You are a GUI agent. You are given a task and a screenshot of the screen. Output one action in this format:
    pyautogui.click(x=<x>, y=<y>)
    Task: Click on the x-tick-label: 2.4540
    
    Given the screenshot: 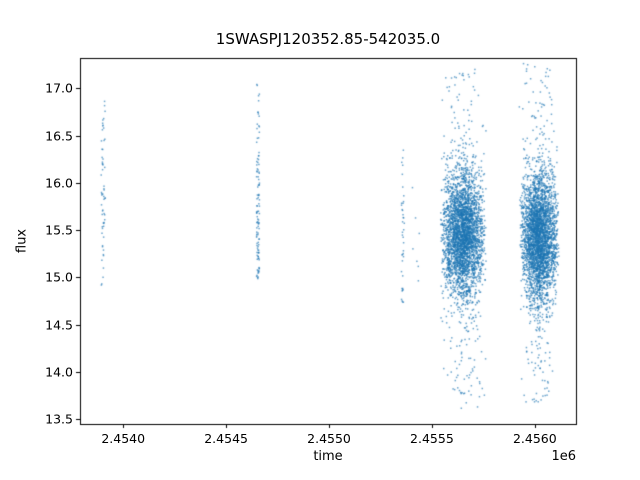 What is the action you would take?
    pyautogui.click(x=123, y=438)
    